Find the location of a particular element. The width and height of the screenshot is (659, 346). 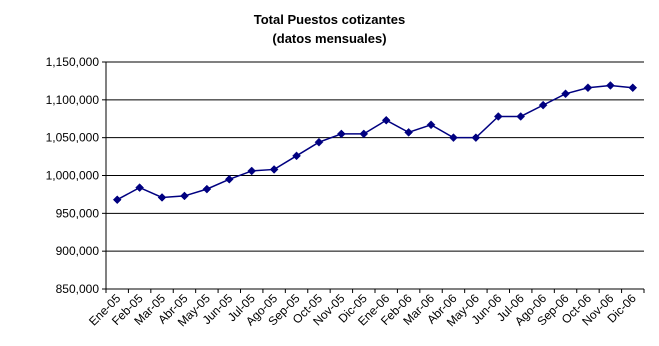

y-tick-label: 900,000 is located at coordinates (78, 251).